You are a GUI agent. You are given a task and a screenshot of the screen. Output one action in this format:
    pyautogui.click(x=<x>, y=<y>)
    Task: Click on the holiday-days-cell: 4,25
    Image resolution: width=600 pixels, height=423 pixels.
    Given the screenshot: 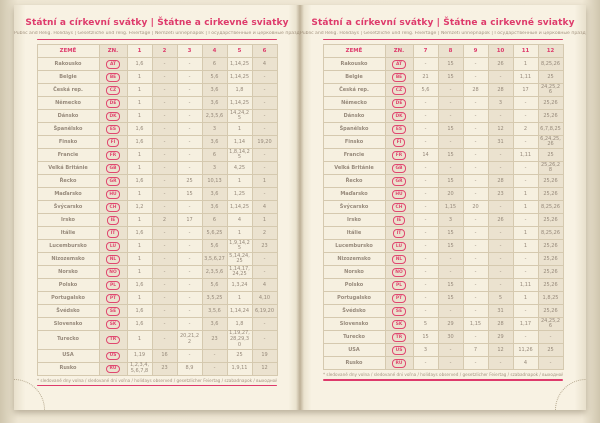 What is the action you would take?
    pyautogui.click(x=239, y=168)
    